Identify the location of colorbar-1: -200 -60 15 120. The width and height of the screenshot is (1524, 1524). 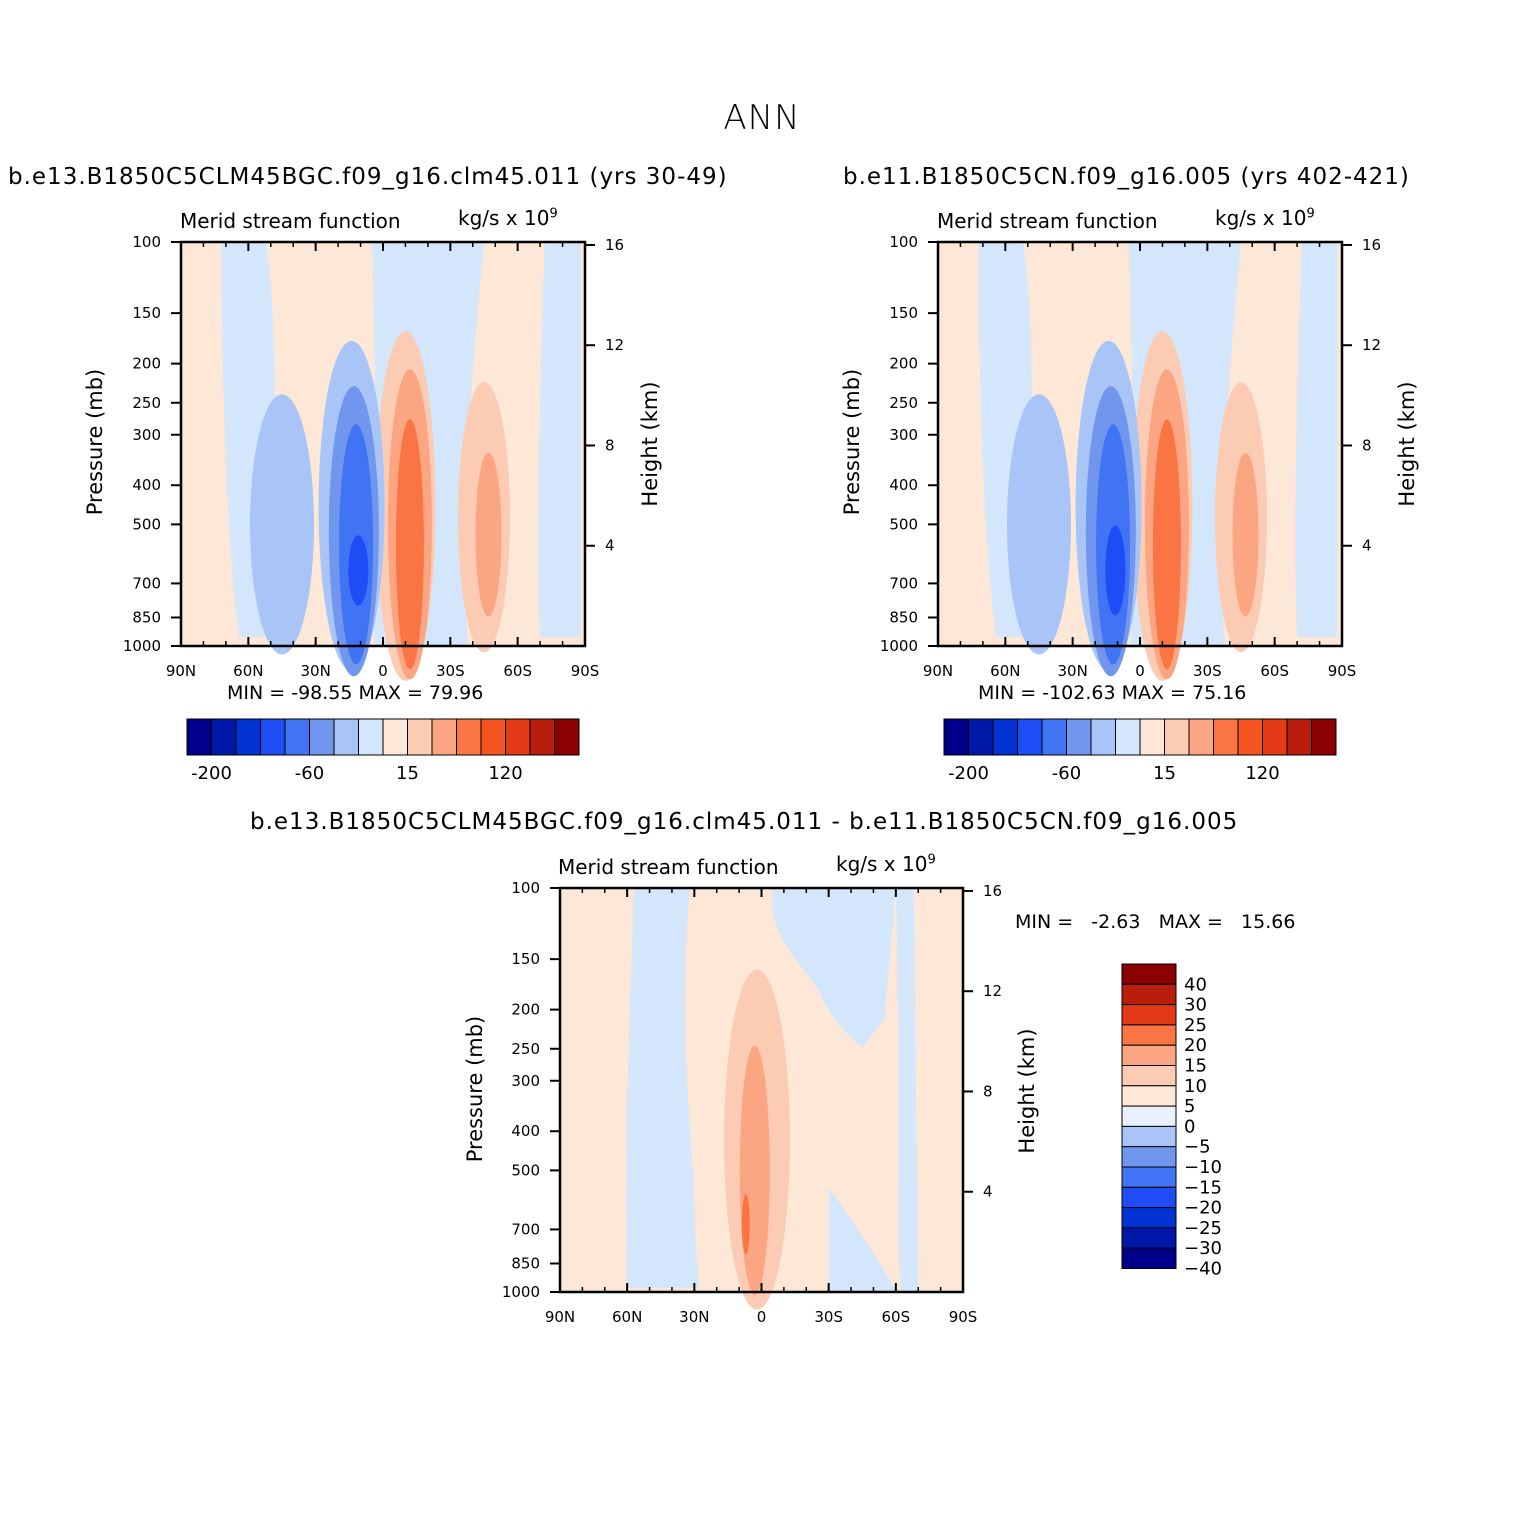
(383, 751).